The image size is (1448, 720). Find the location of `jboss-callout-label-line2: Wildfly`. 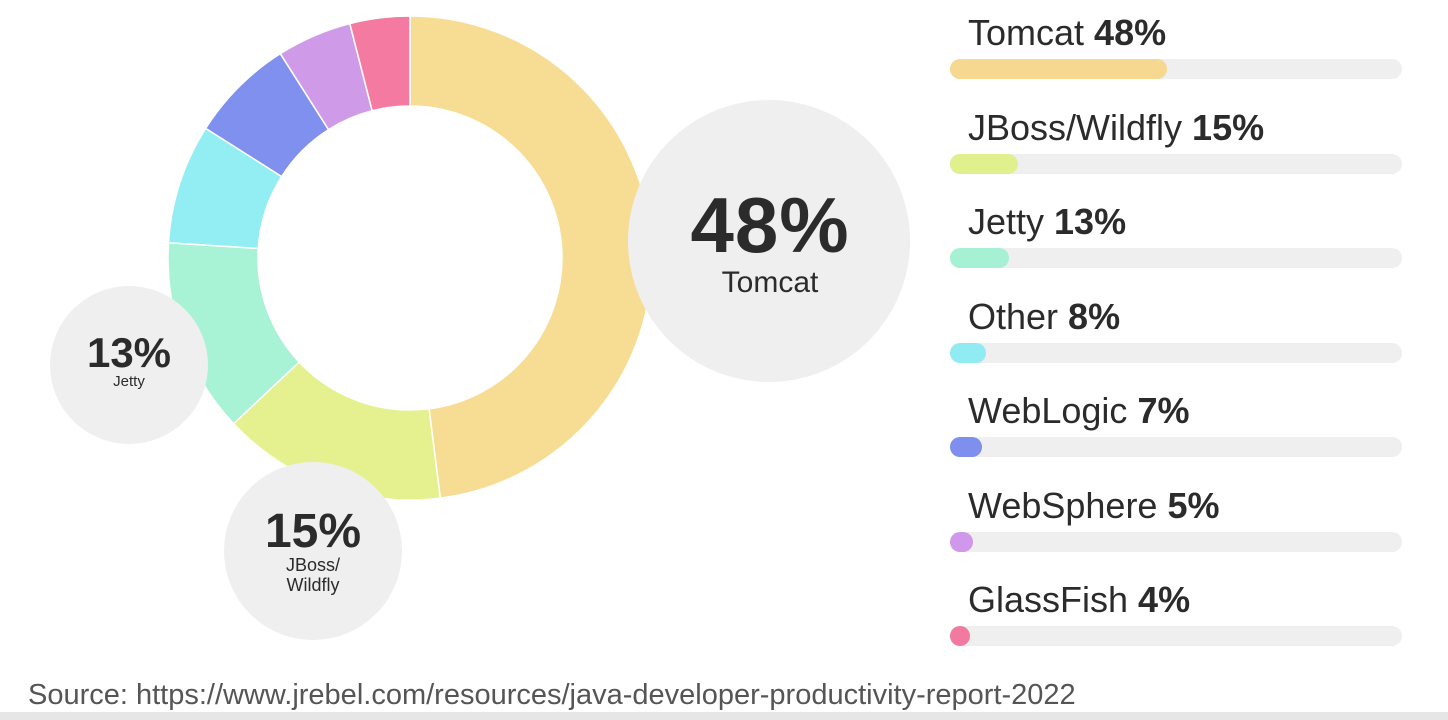

jboss-callout-label-line2: Wildfly is located at coordinates (313, 584).